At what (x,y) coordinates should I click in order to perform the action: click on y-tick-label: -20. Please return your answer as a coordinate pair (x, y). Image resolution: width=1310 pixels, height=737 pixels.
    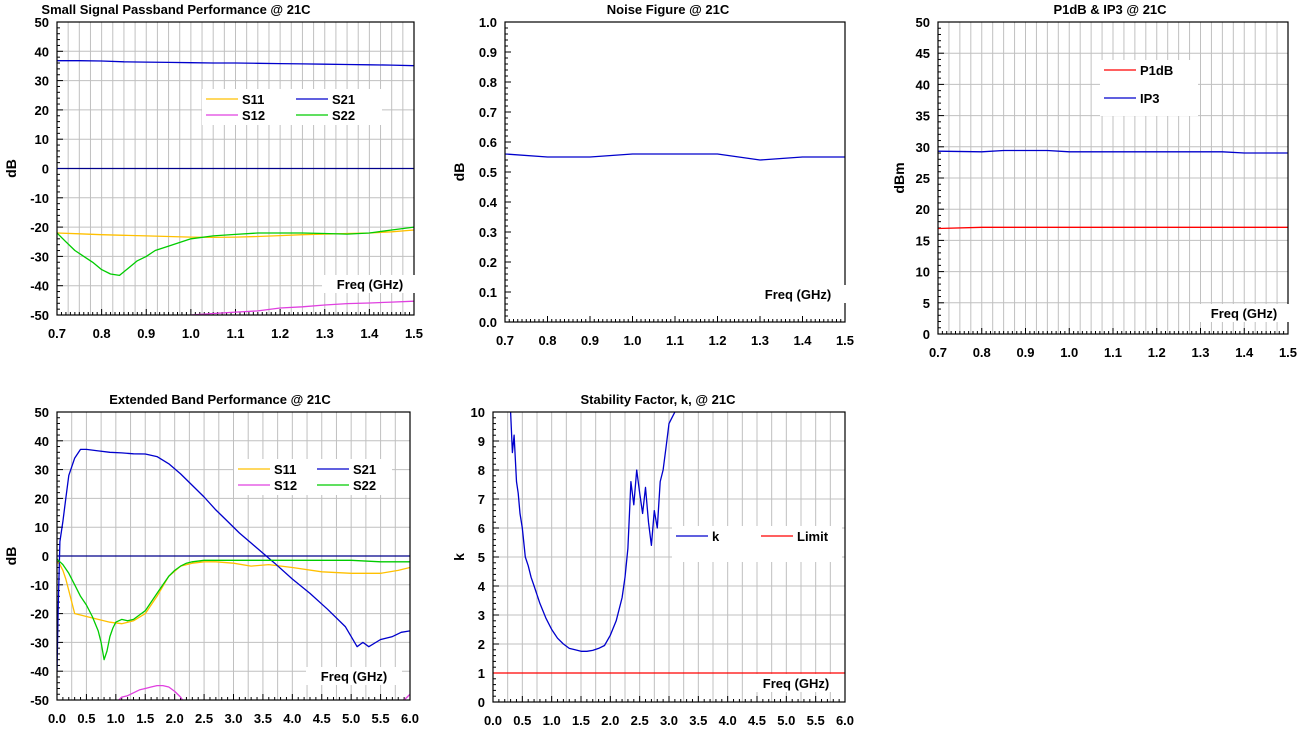
    Looking at the image, I should click on (39, 227).